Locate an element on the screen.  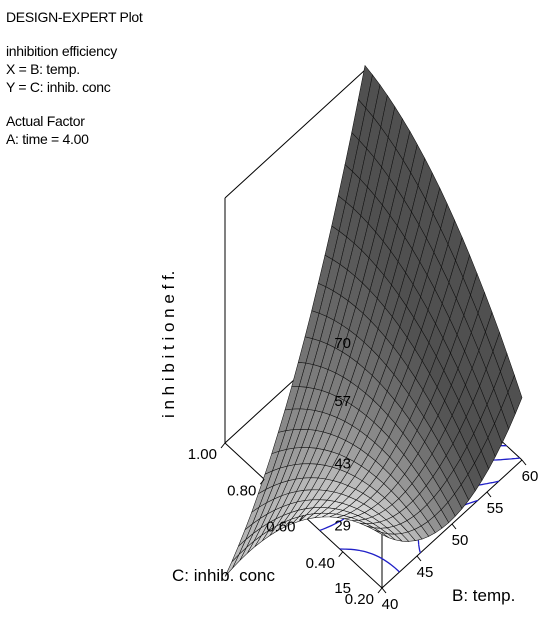
surface-cell is located at coordinates (381, 533).